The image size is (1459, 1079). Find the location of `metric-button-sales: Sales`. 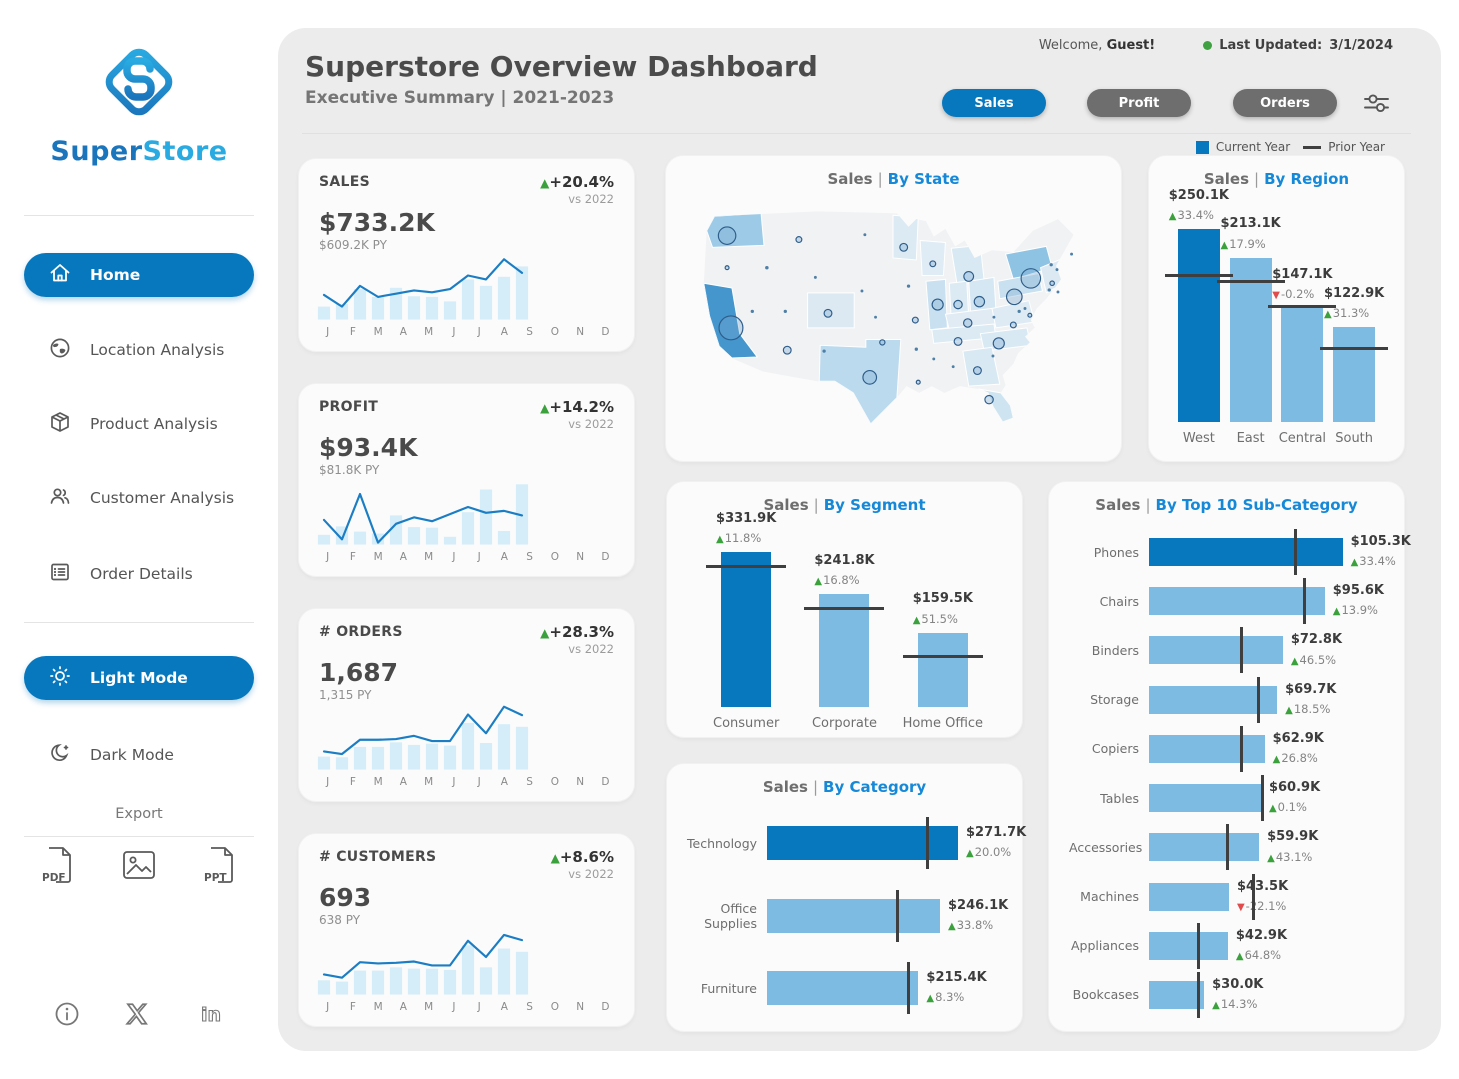

metric-button-sales: Sales is located at coordinates (994, 103).